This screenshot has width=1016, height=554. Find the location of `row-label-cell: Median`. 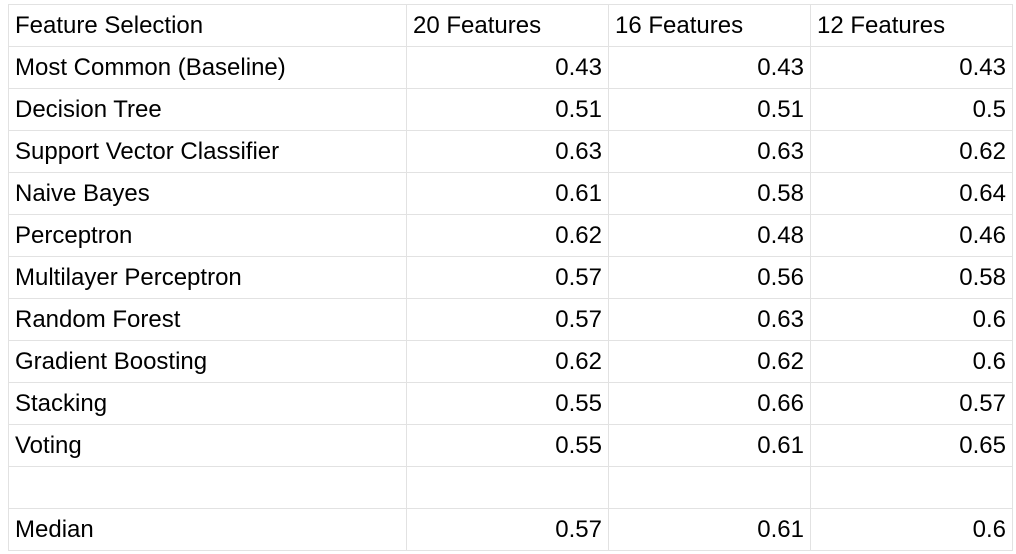

row-label-cell: Median is located at coordinates (207, 529).